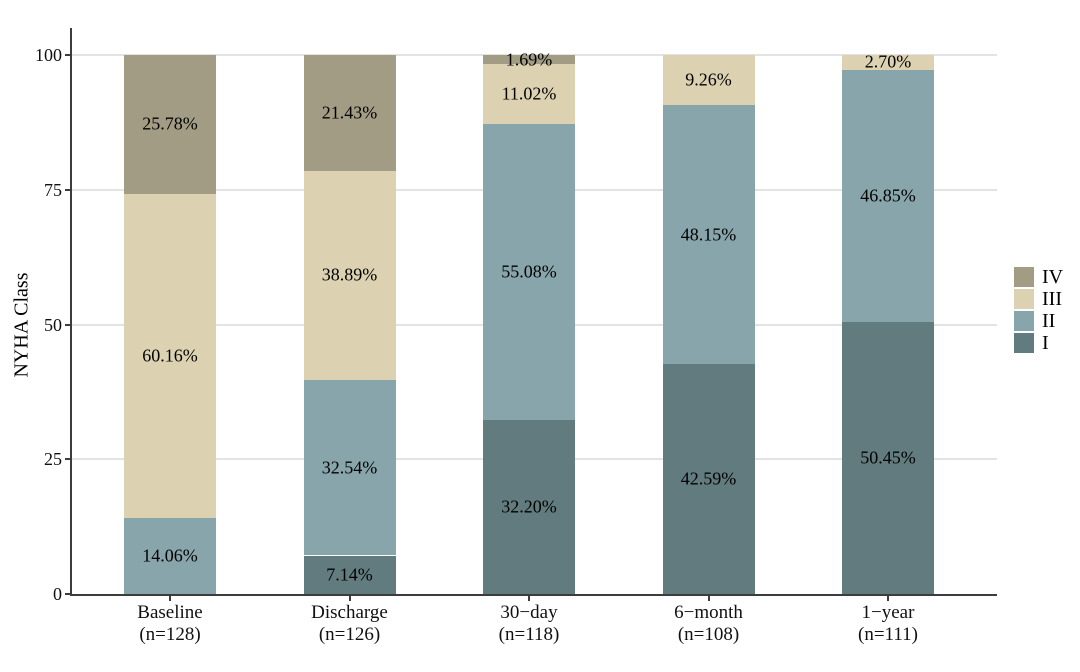  What do you see at coordinates (529, 634) in the screenshot?
I see `x-tick-label-line: (n=118)` at bounding box center [529, 634].